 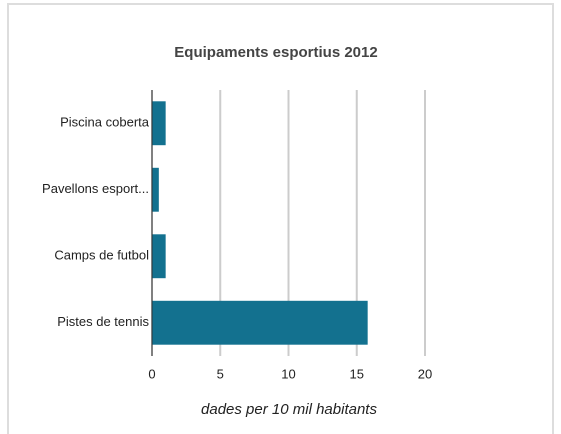 What do you see at coordinates (357, 373) in the screenshot?
I see `x-tick-label: 15` at bounding box center [357, 373].